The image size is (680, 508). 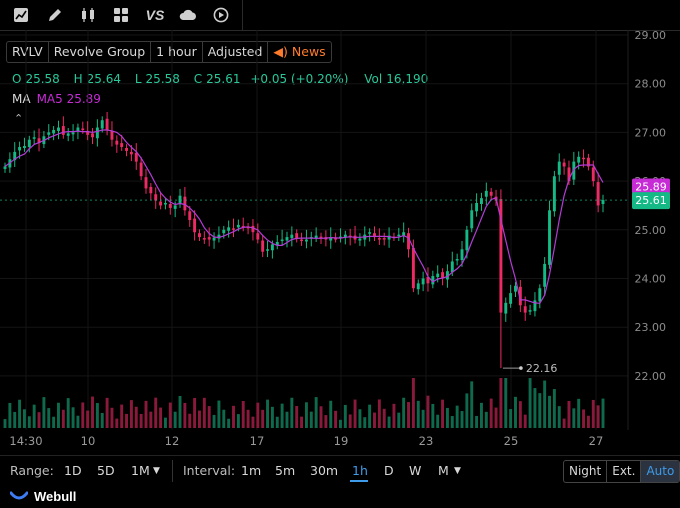 What do you see at coordinates (21, 15) in the screenshot?
I see `chart-icon` at bounding box center [21, 15].